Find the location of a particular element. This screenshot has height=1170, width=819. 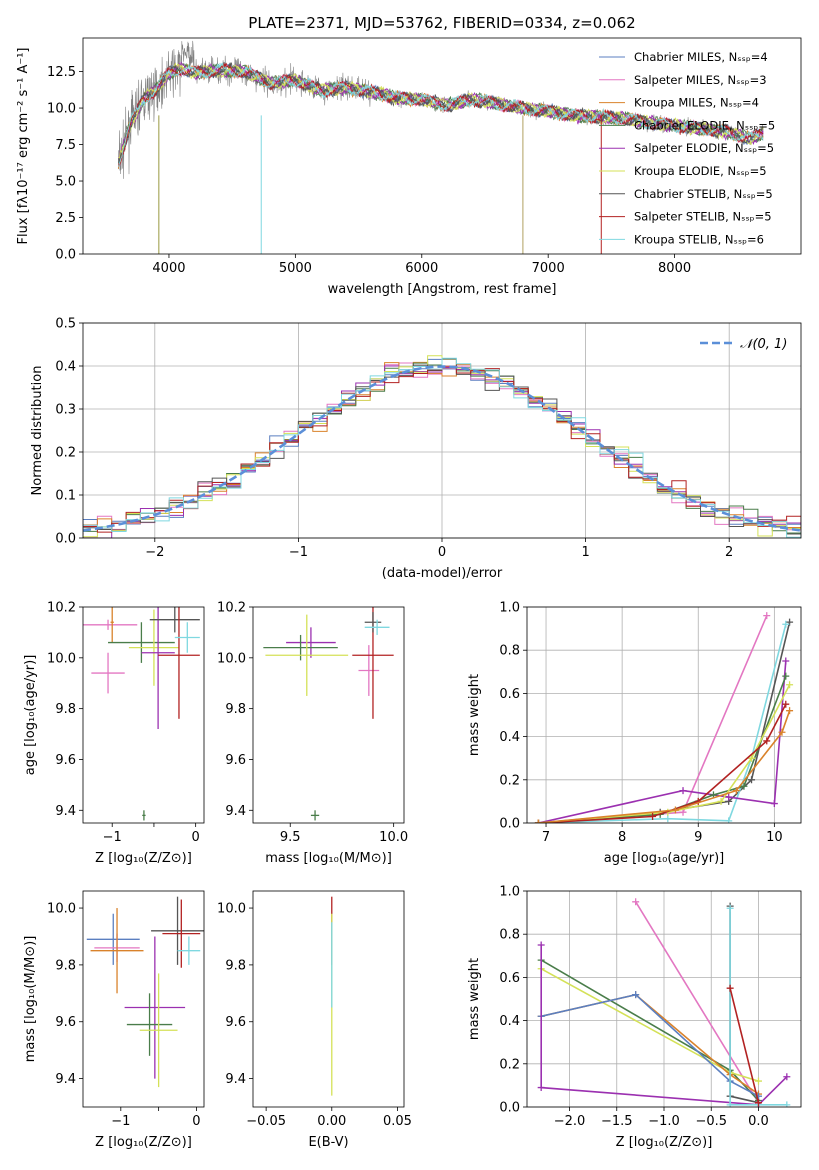

y-tick-label: 0.6 is located at coordinates (509, 978).